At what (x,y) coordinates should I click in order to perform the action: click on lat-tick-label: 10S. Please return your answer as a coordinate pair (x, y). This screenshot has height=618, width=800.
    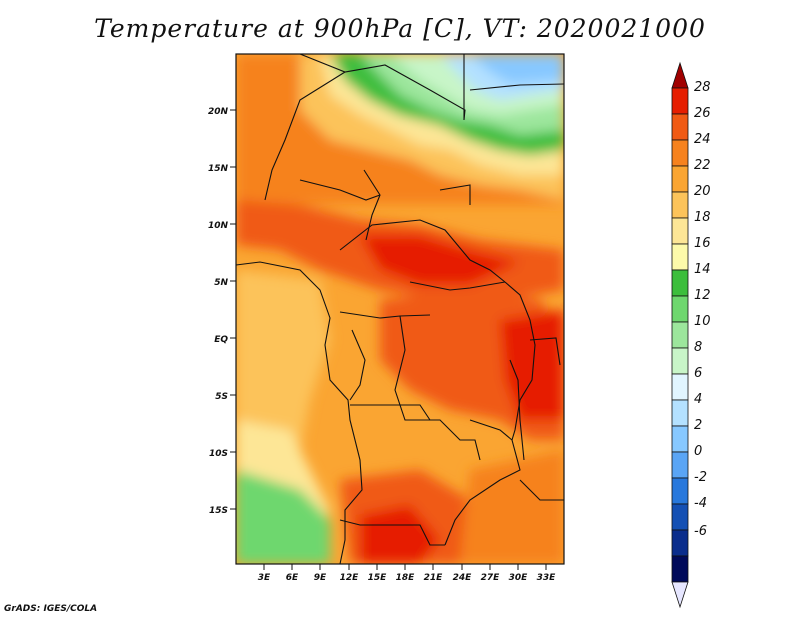
    Looking at the image, I should click on (218, 454).